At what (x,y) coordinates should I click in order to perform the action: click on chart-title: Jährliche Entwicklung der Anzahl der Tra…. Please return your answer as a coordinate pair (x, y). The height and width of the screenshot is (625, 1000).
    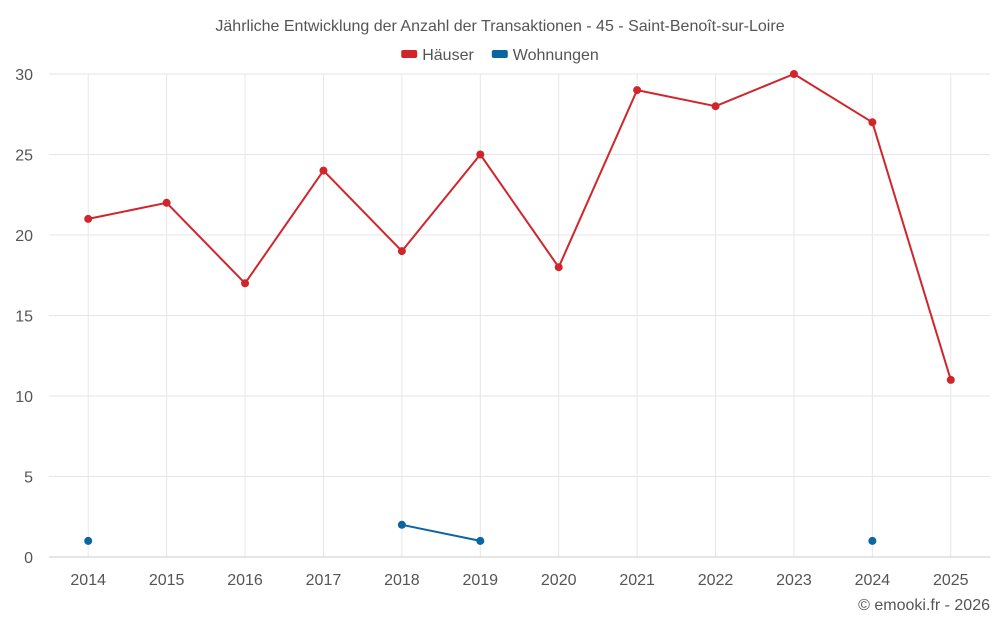
    Looking at the image, I should click on (499, 26).